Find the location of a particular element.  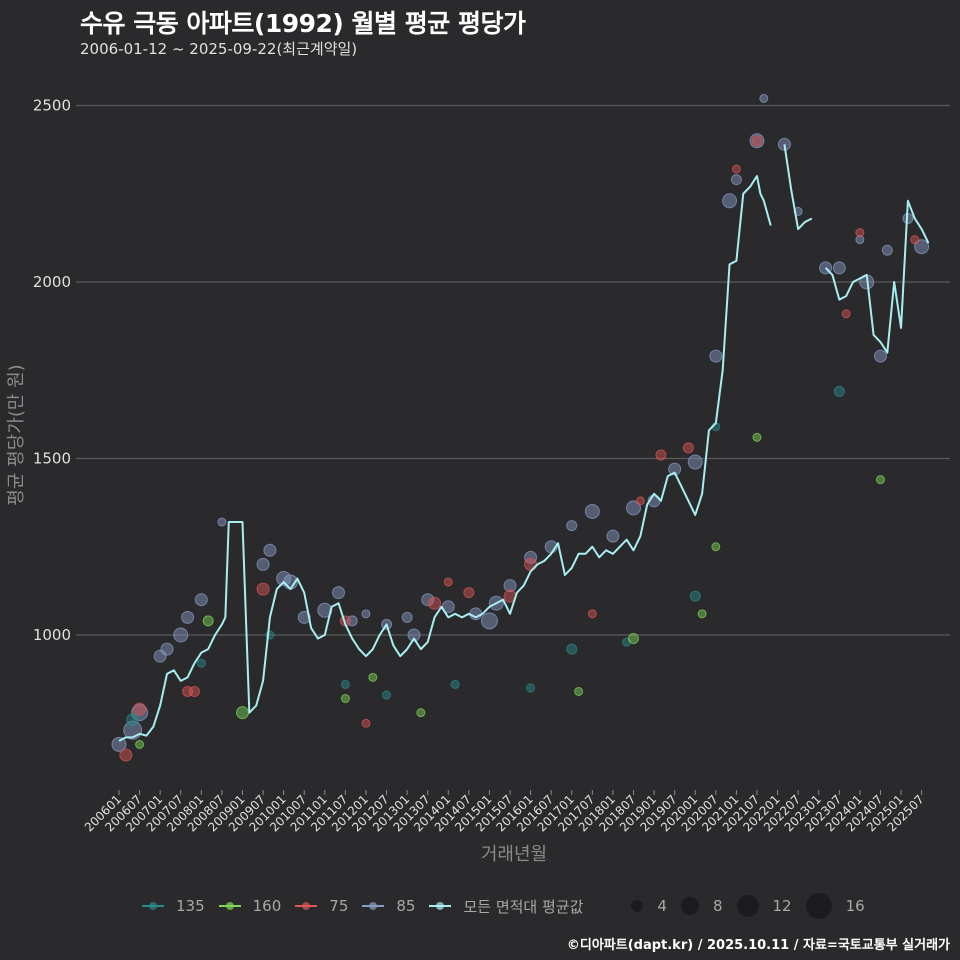

legend-item-85: 85 is located at coordinates (387, 906).